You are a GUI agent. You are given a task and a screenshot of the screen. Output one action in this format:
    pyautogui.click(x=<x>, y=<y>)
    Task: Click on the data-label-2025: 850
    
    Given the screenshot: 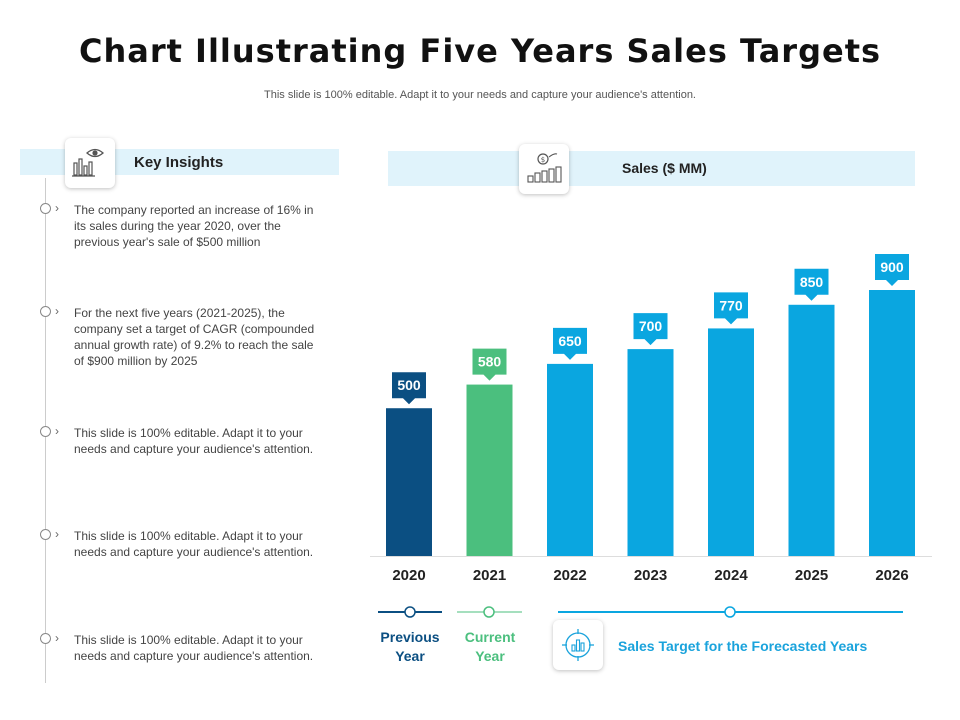 What is the action you would take?
    pyautogui.click(x=812, y=282)
    